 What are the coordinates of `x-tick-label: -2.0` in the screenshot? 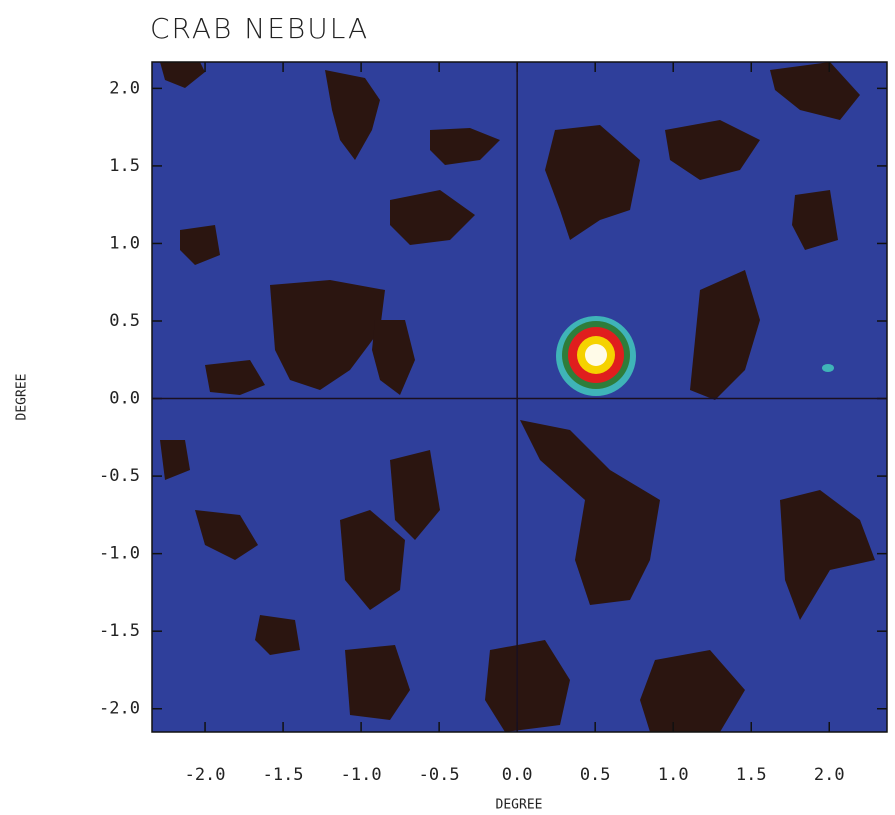 It's located at (205, 775).